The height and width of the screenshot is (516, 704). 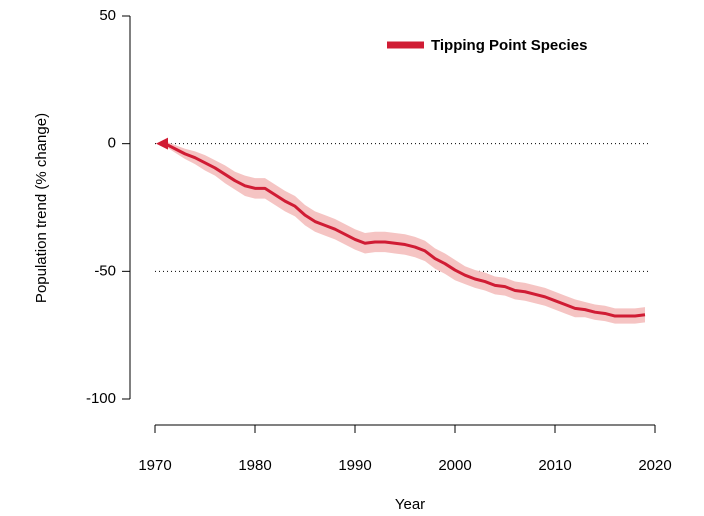 What do you see at coordinates (112, 143) in the screenshot?
I see `y-tick-label: 0` at bounding box center [112, 143].